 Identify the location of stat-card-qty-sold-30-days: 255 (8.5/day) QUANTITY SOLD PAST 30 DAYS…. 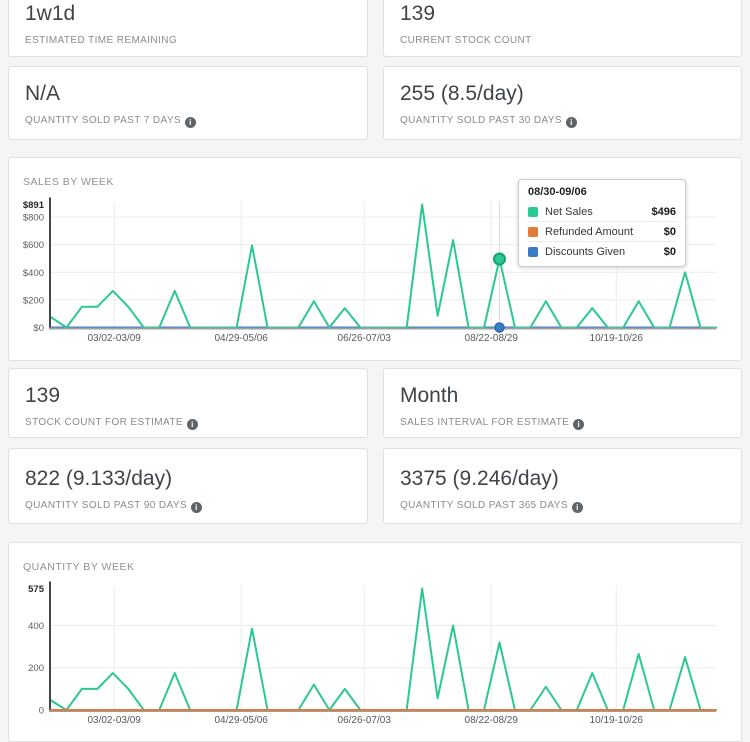
(562, 103).